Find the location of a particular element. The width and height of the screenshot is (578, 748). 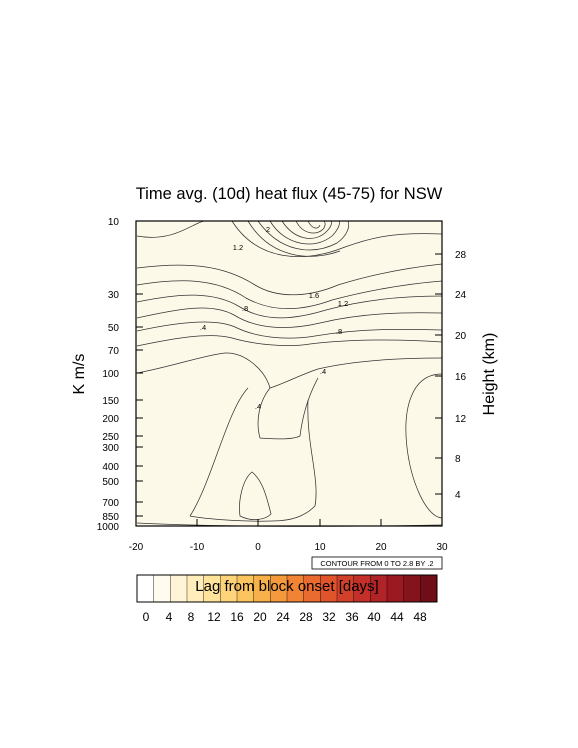

y-tick-label: 100 is located at coordinates (110, 374).